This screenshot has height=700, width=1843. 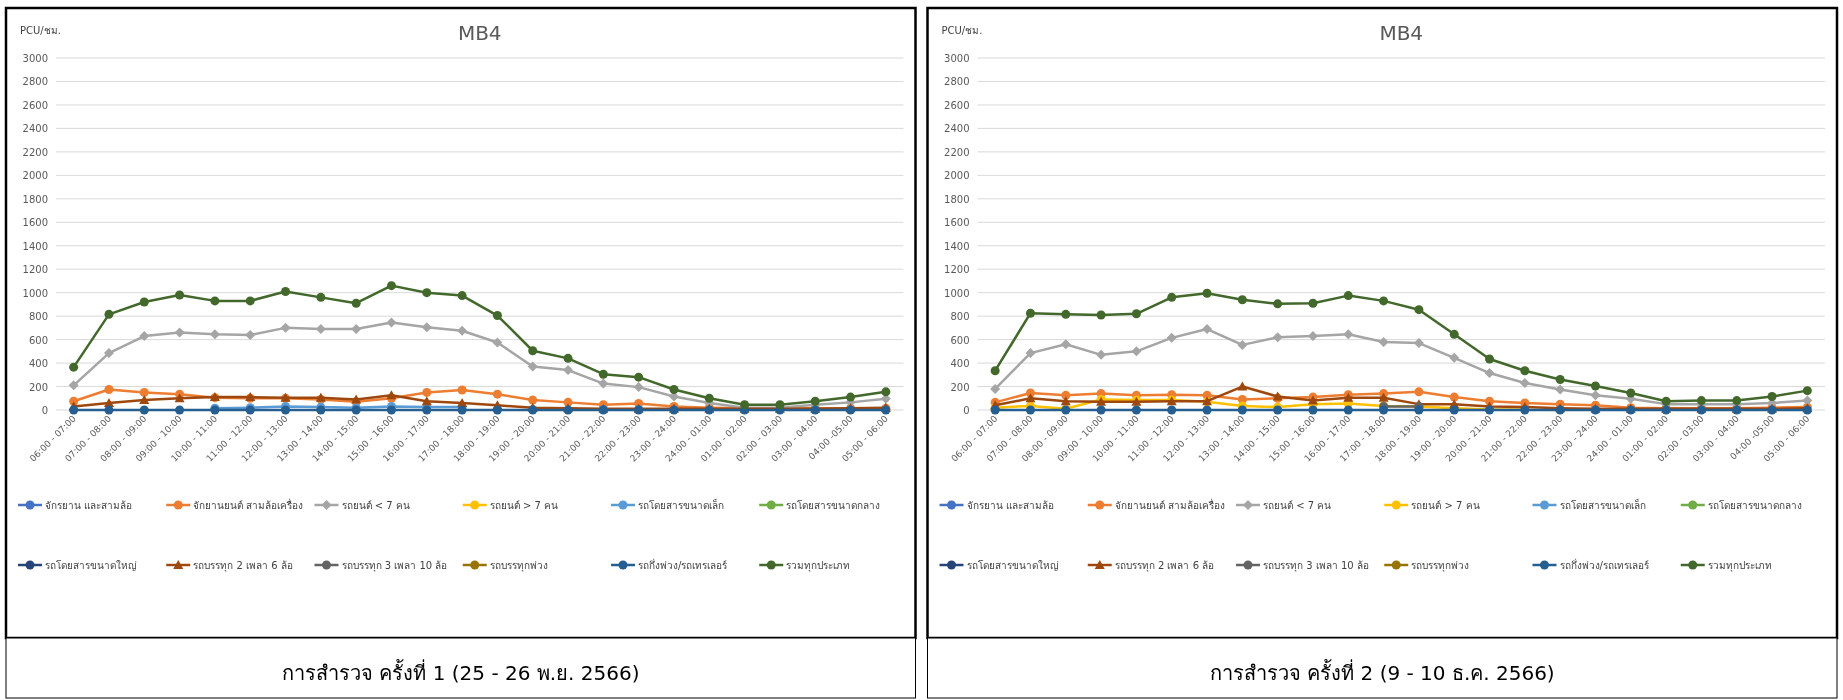 I want to click on y-tick-label: 2400, so click(x=957, y=129).